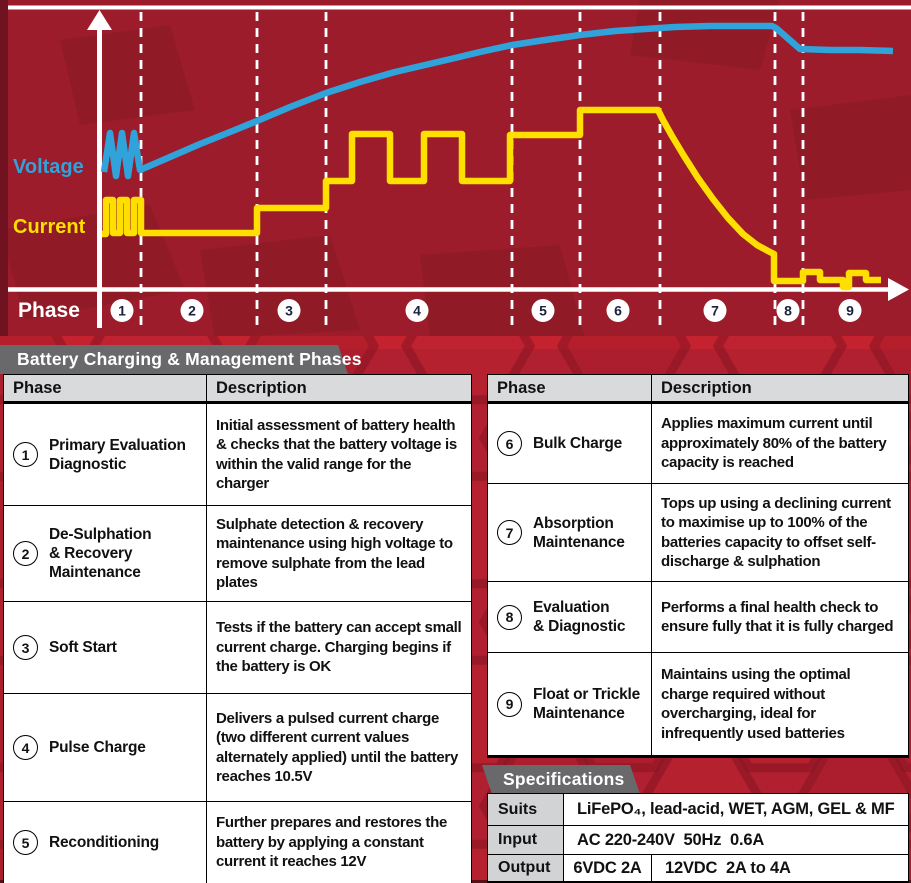 The width and height of the screenshot is (911, 883). I want to click on spec-row-input: Input AC 220-240V 50Hz 0.6A, so click(698, 839).